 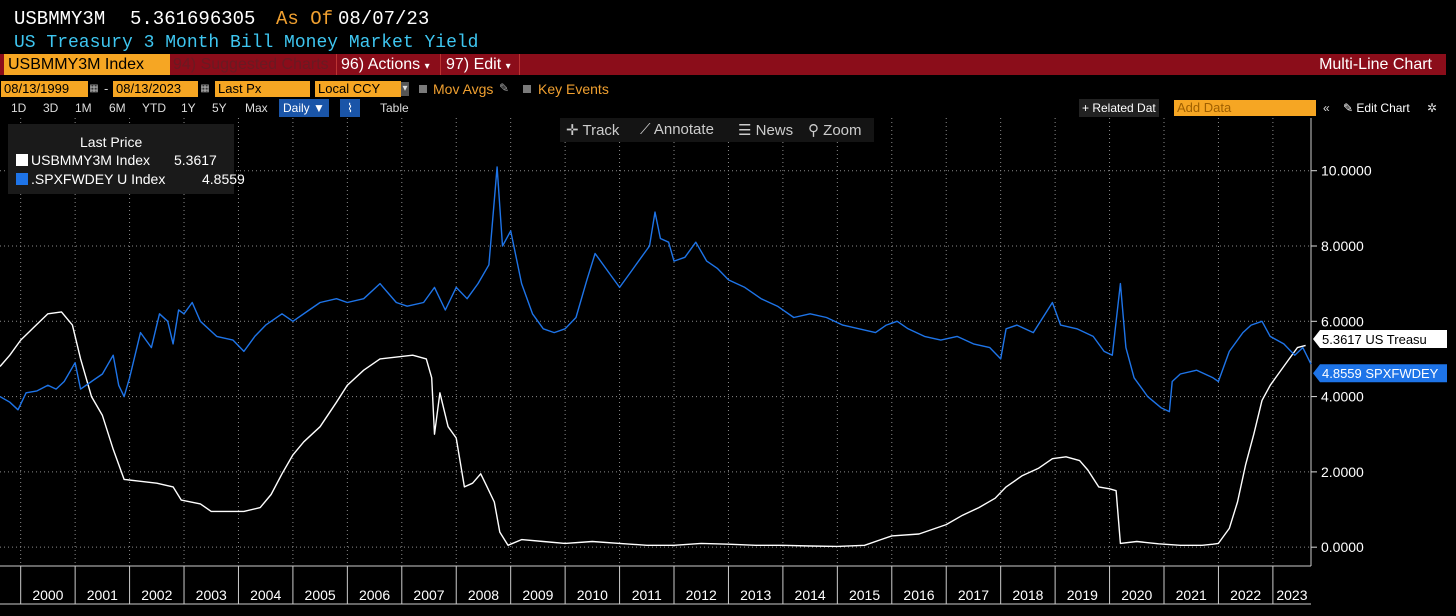 What do you see at coordinates (256, 108) in the screenshot?
I see `range-max: Max` at bounding box center [256, 108].